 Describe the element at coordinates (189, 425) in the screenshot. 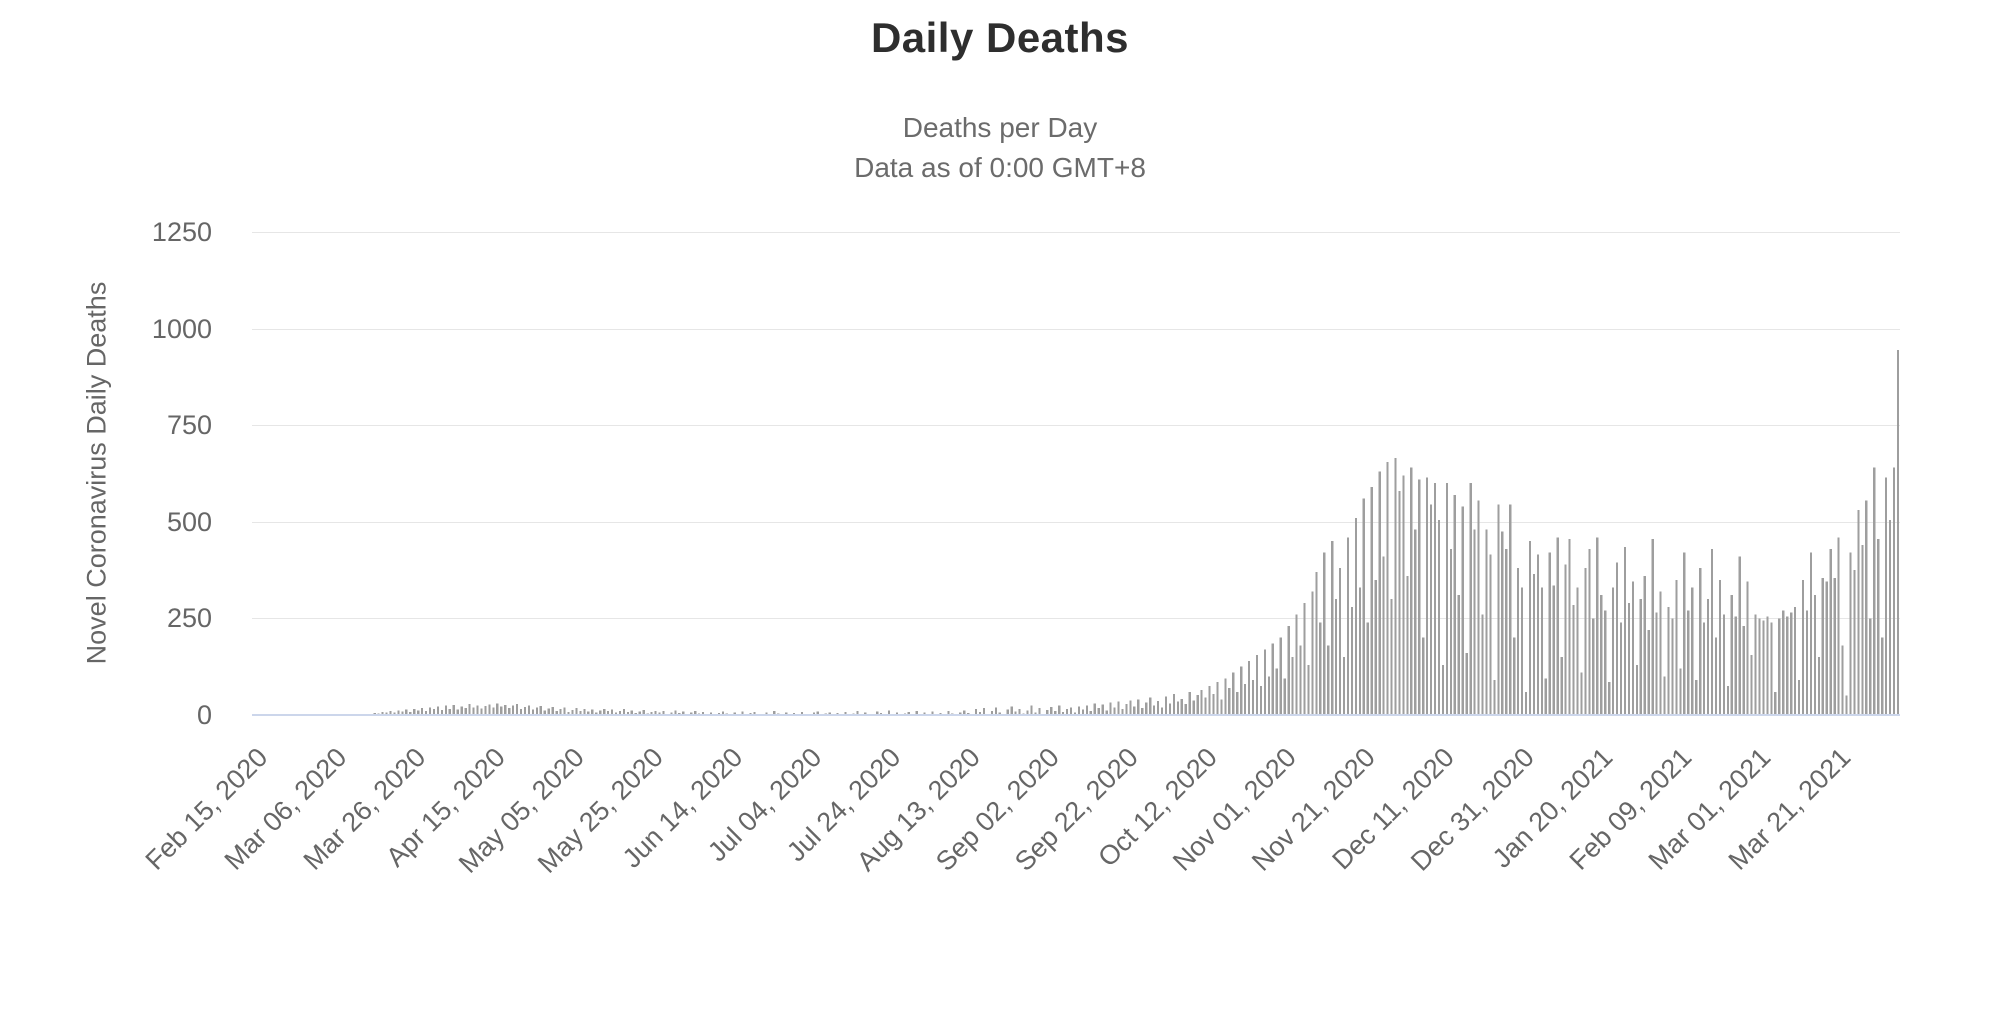

I see `y-tick-label-750: 750` at that location.